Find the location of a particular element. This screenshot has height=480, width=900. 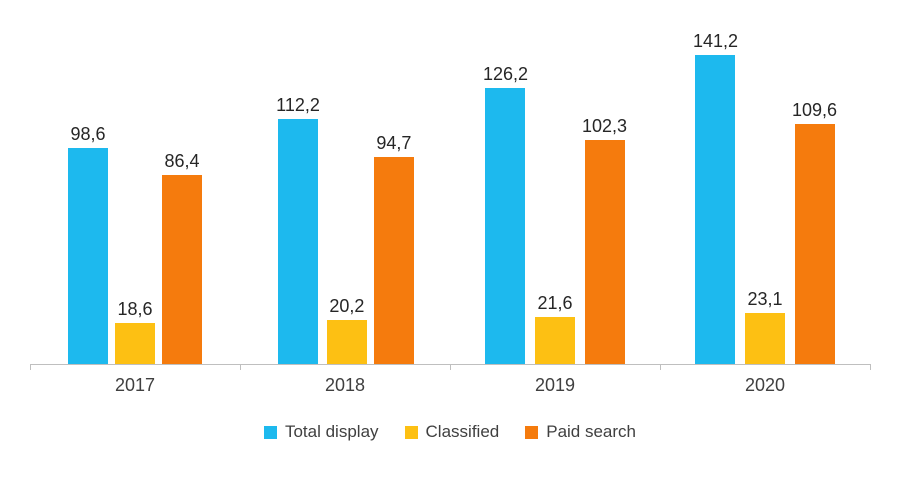

bar-value-label: 141,2 is located at coordinates (715, 41).